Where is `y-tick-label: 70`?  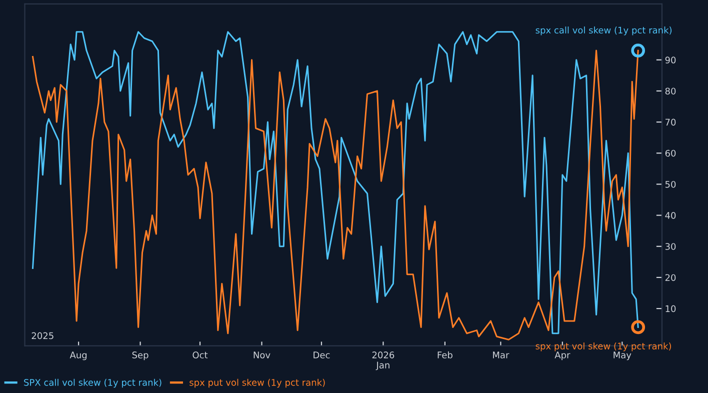
y-tick-label: 70 is located at coordinates (671, 122).